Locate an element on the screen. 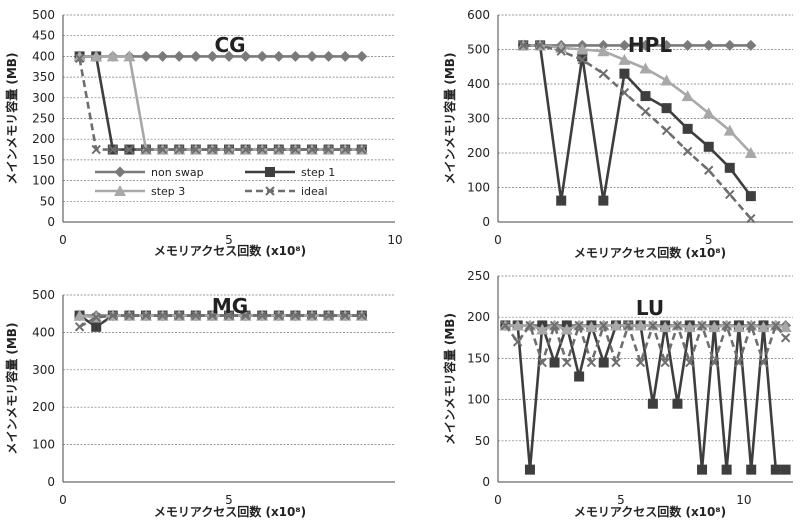  y-axis-title: メインメモリ容量 (MB) is located at coordinates (11, 389).